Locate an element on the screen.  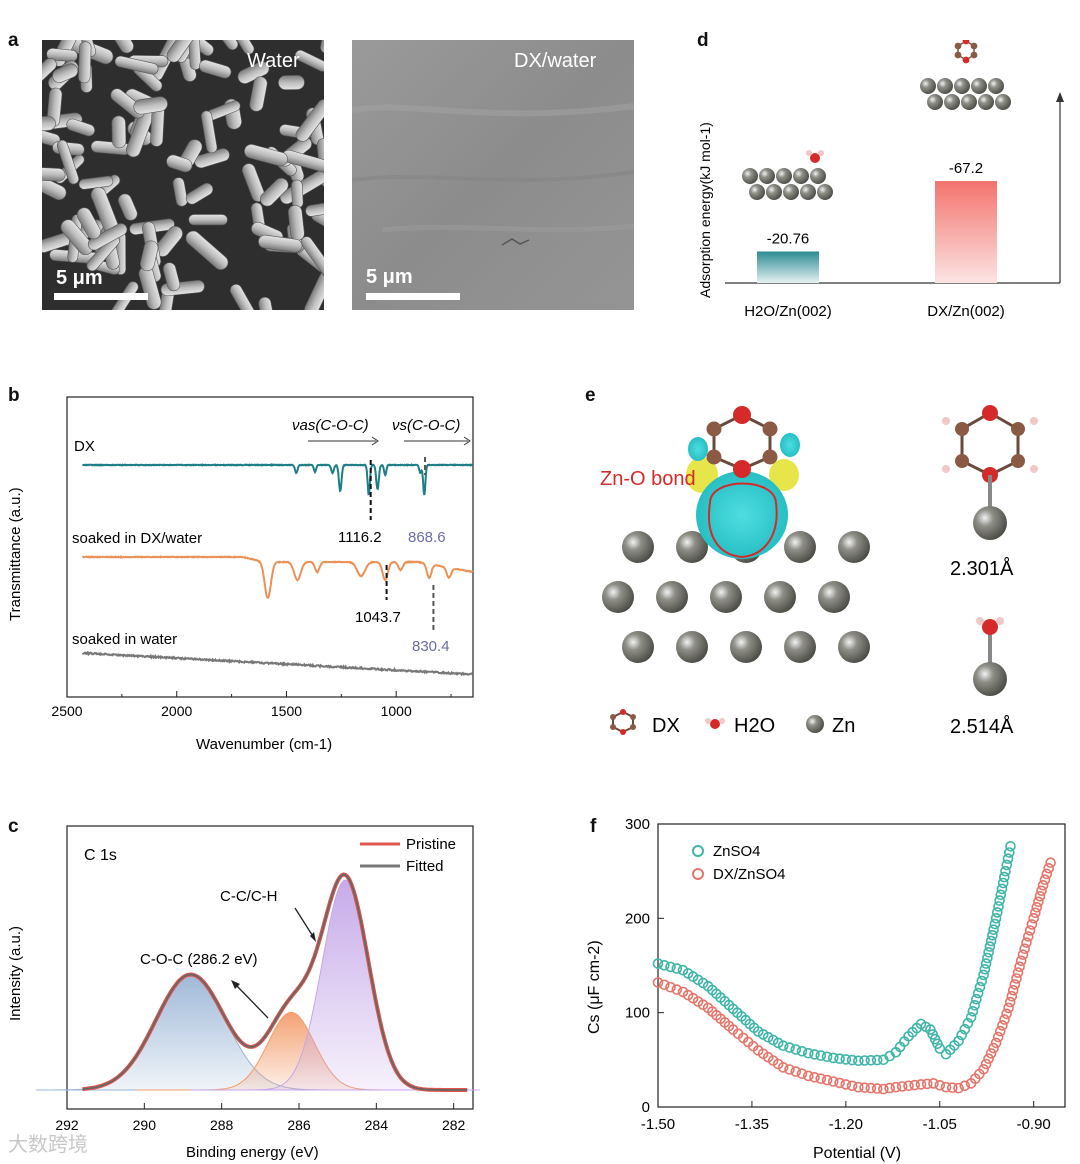
legend-h2o-icon is located at coordinates (715, 724).